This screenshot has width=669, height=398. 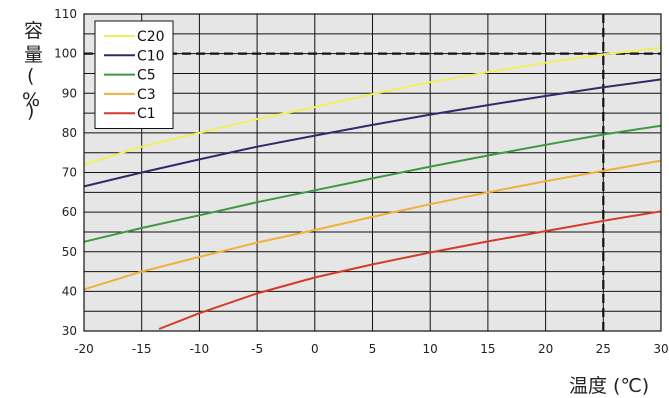 I want to click on legend-label-c10: C10, so click(x=151, y=56).